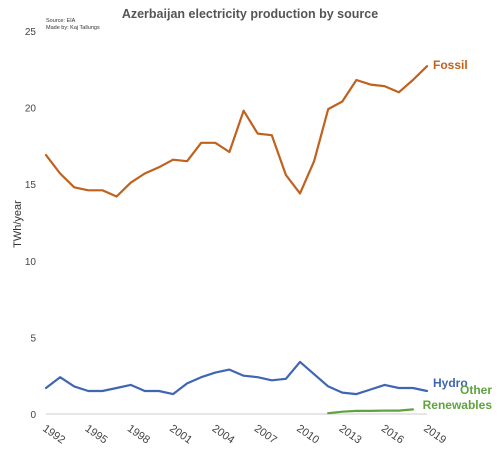  What do you see at coordinates (31, 109) in the screenshot?
I see `y-tick-label: 20` at bounding box center [31, 109].